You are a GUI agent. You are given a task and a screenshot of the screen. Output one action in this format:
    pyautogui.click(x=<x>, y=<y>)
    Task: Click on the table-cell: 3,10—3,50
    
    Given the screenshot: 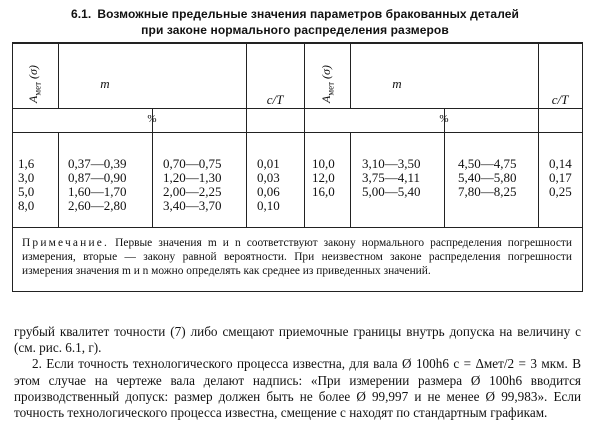 What is the action you would take?
    pyautogui.click(x=391, y=163)
    